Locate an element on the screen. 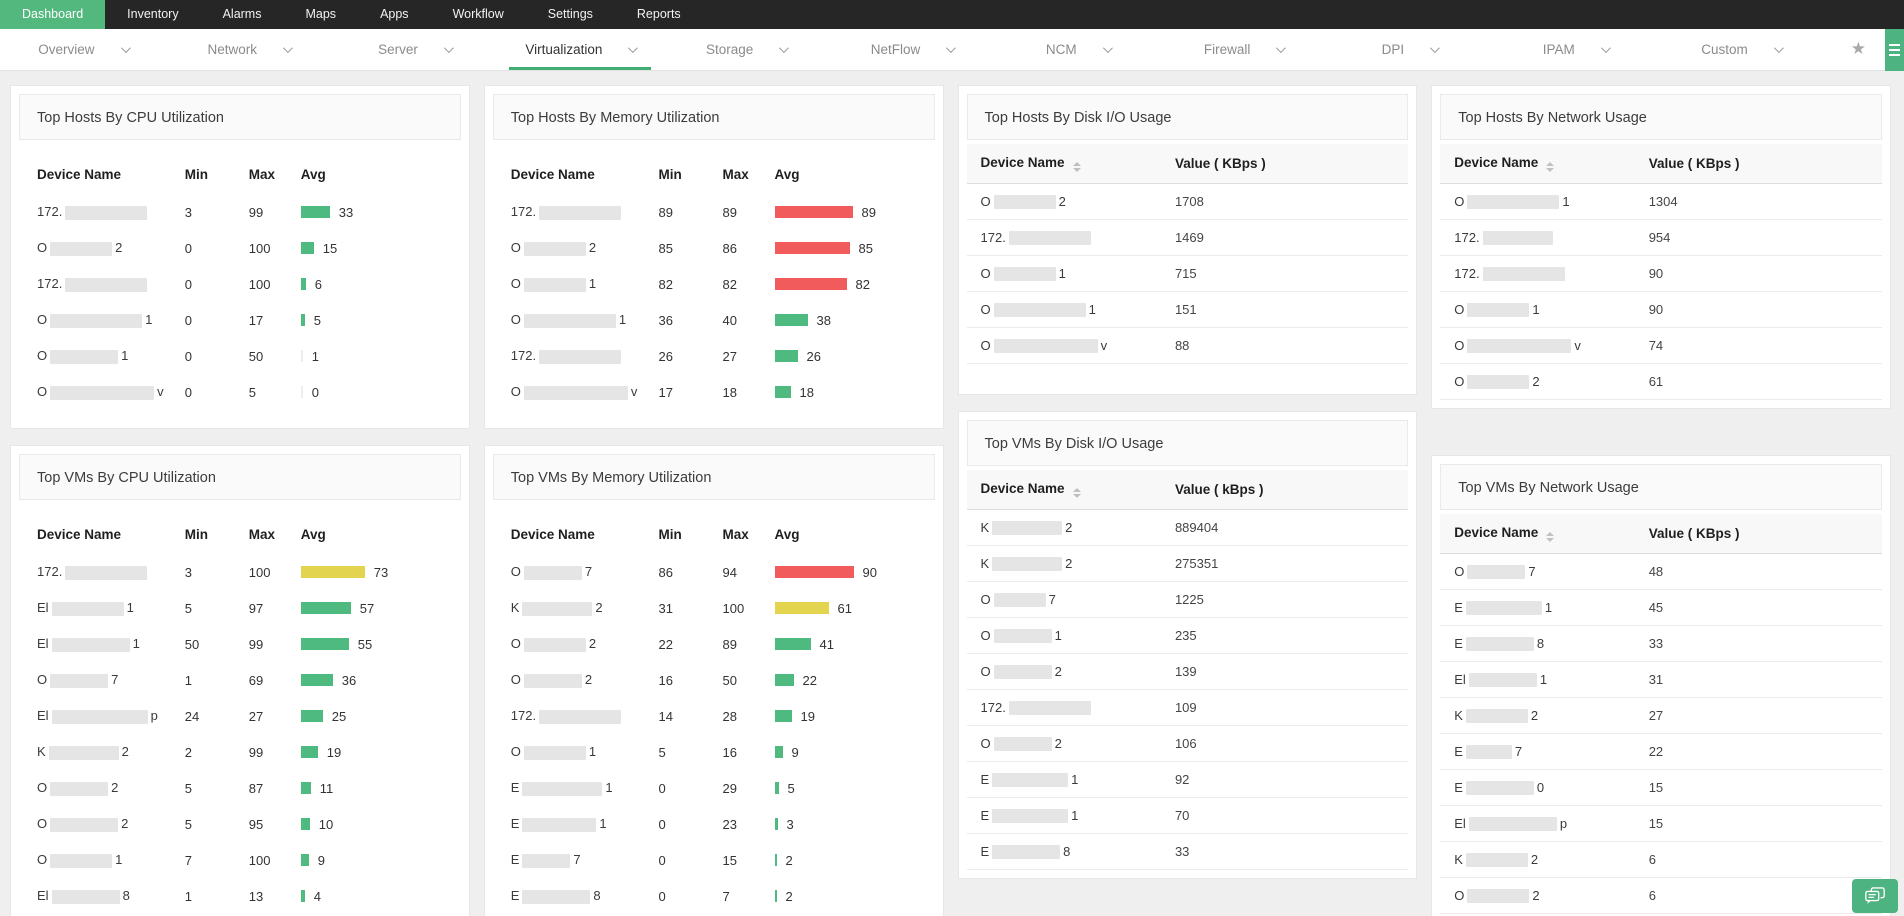  table-row: 172. 954 is located at coordinates (1661, 238).